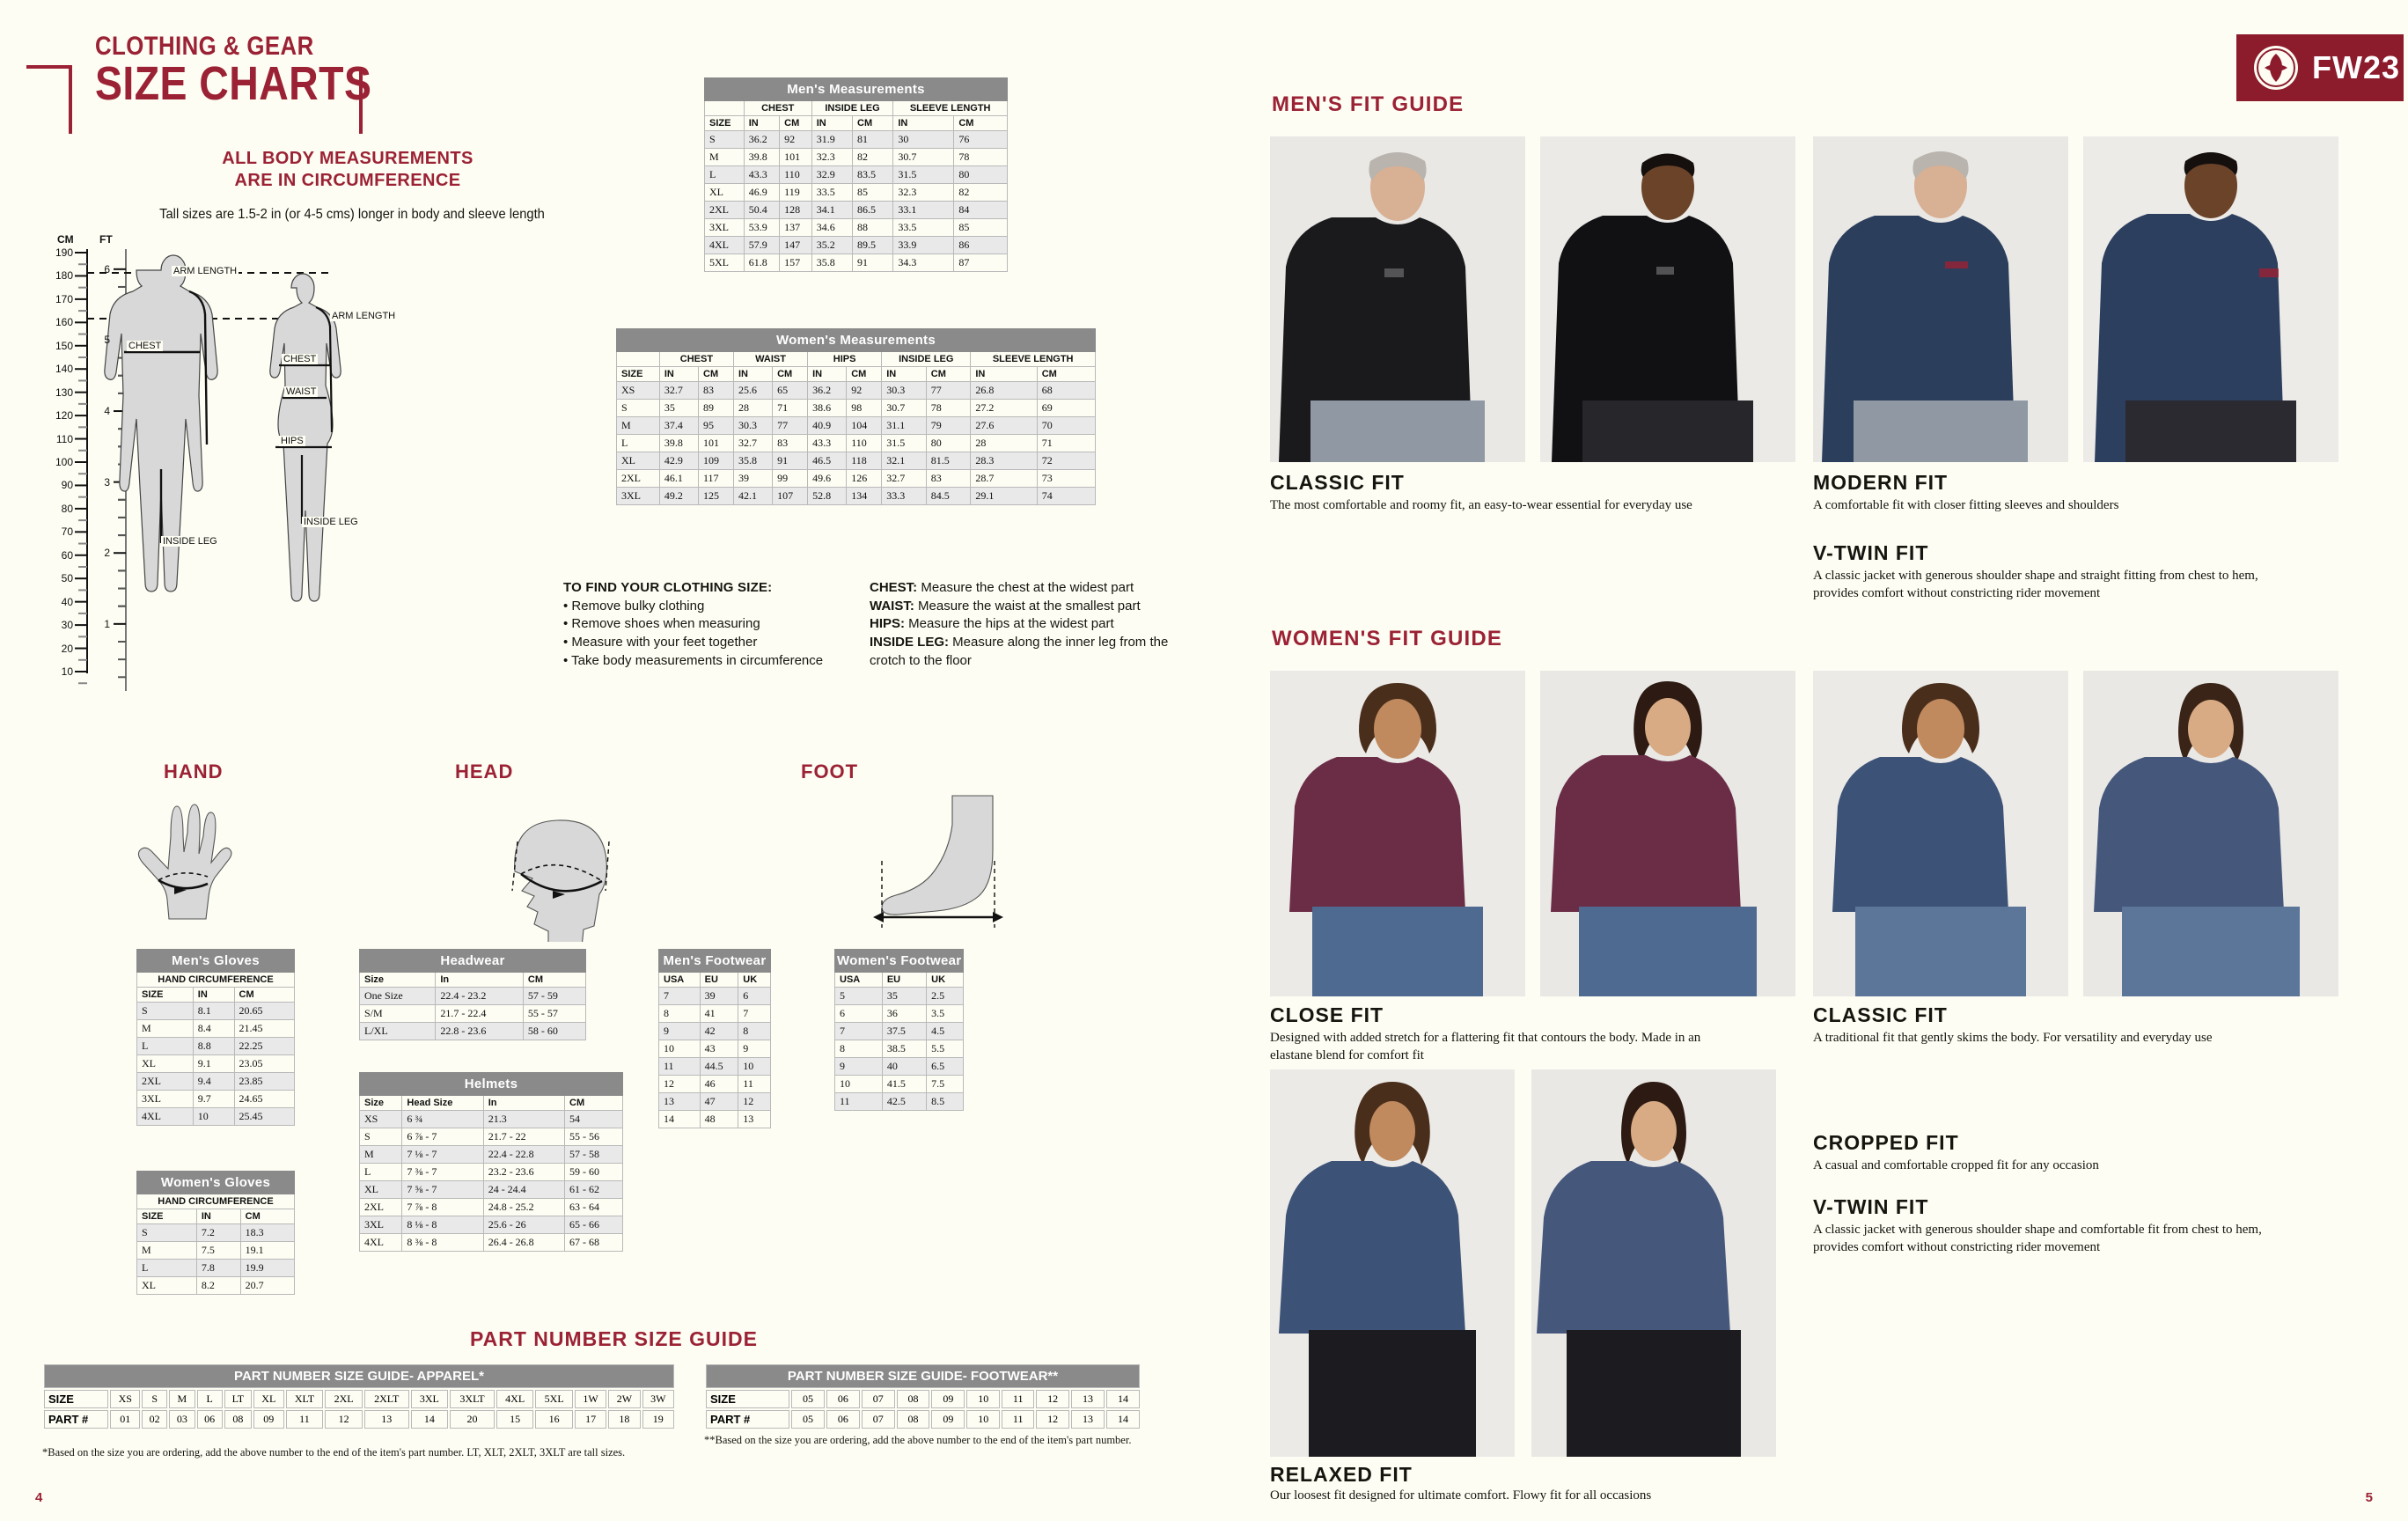 This screenshot has height=1521, width=2408. What do you see at coordinates (638, 390) in the screenshot?
I see `row-size: XS` at bounding box center [638, 390].